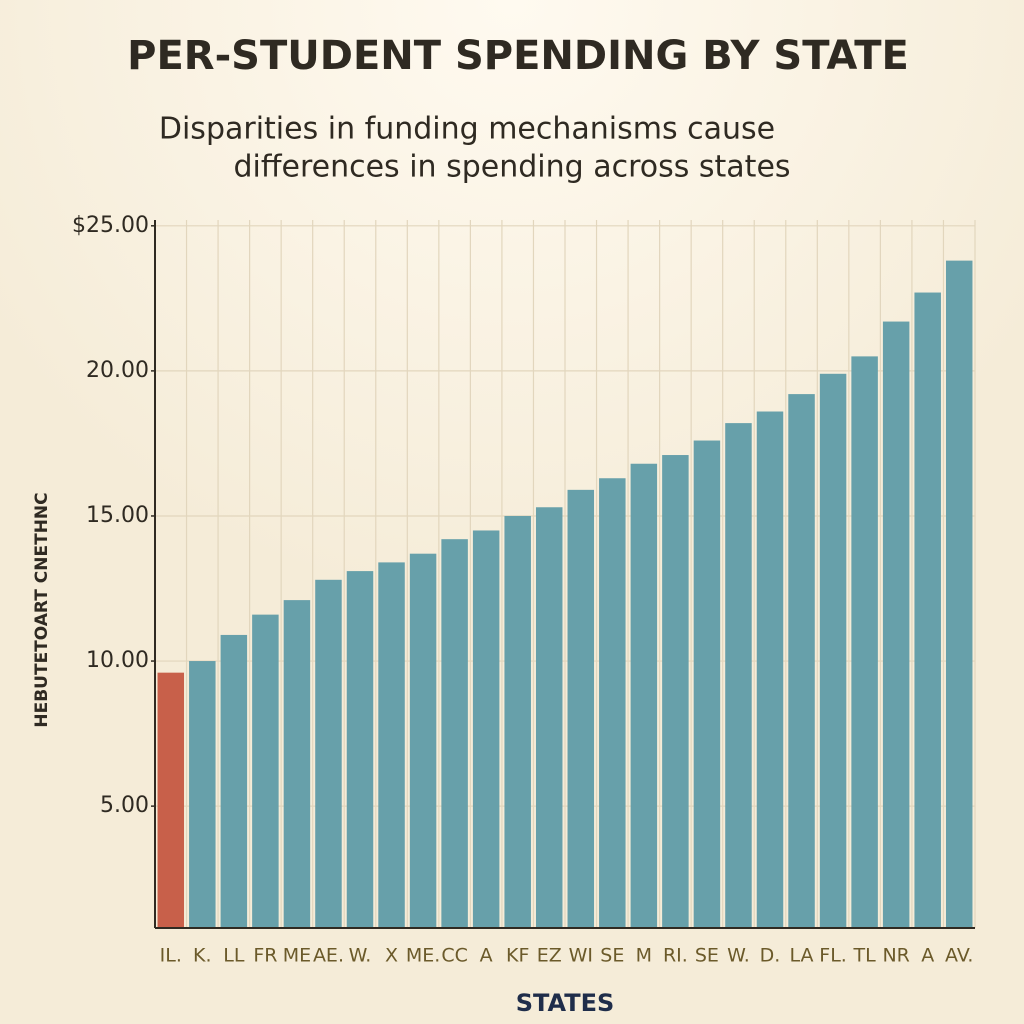 The image size is (1024, 1024). I want to click on x-tick-label: WI, so click(581, 956).